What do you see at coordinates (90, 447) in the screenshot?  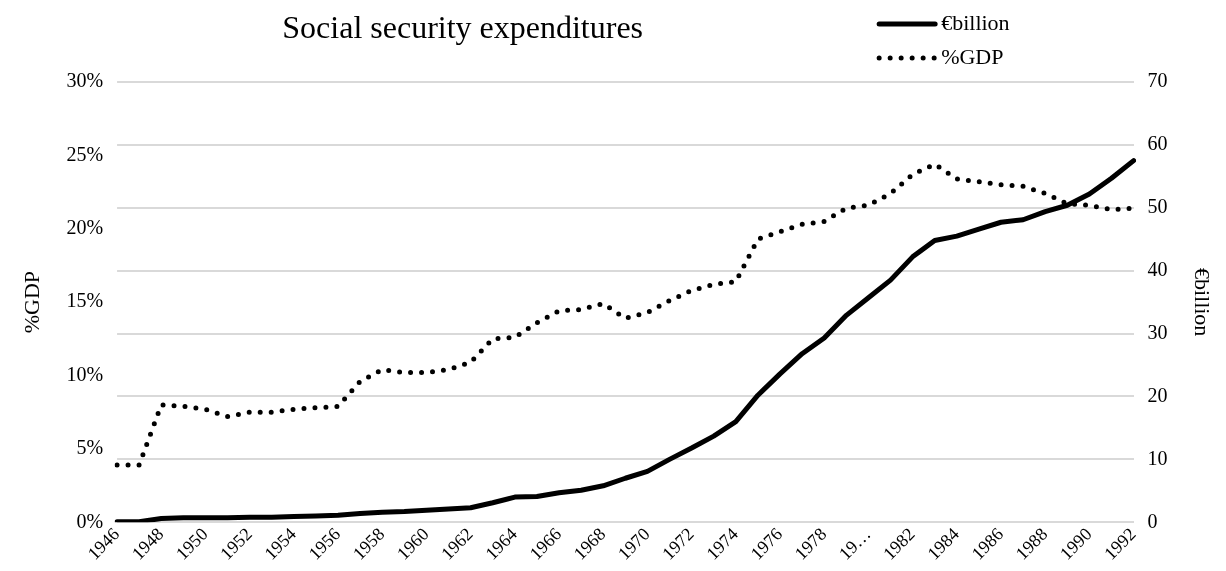 I see `y-tick-label: 5%` at bounding box center [90, 447].